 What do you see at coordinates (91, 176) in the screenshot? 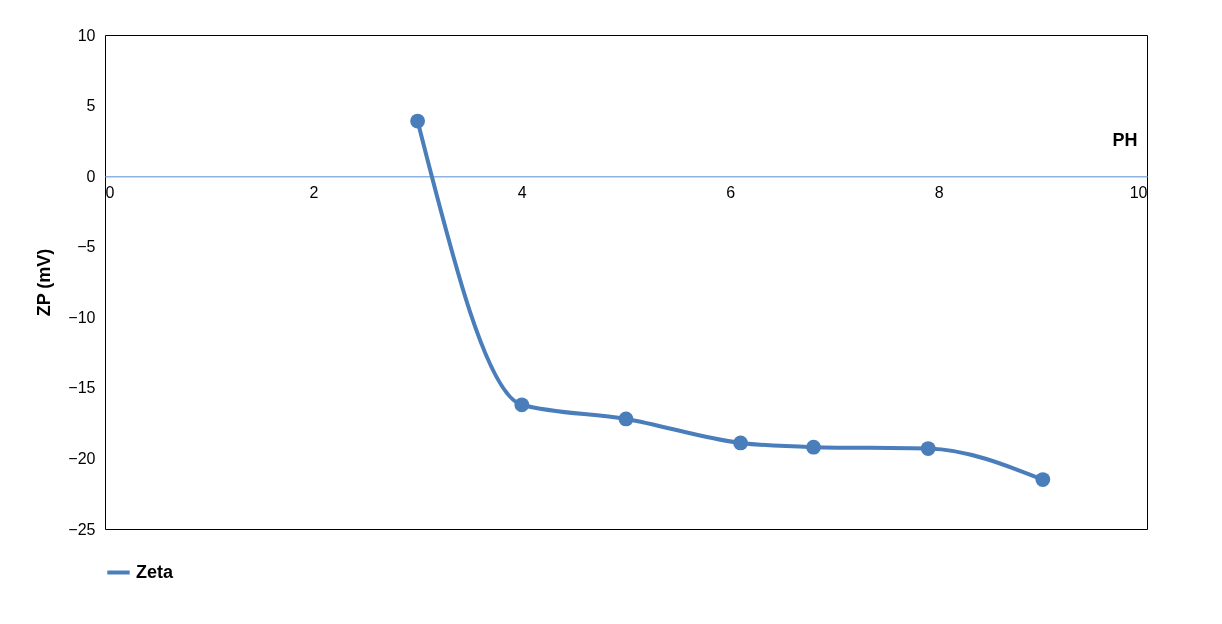
I see `y-tick-label: 0` at bounding box center [91, 176].